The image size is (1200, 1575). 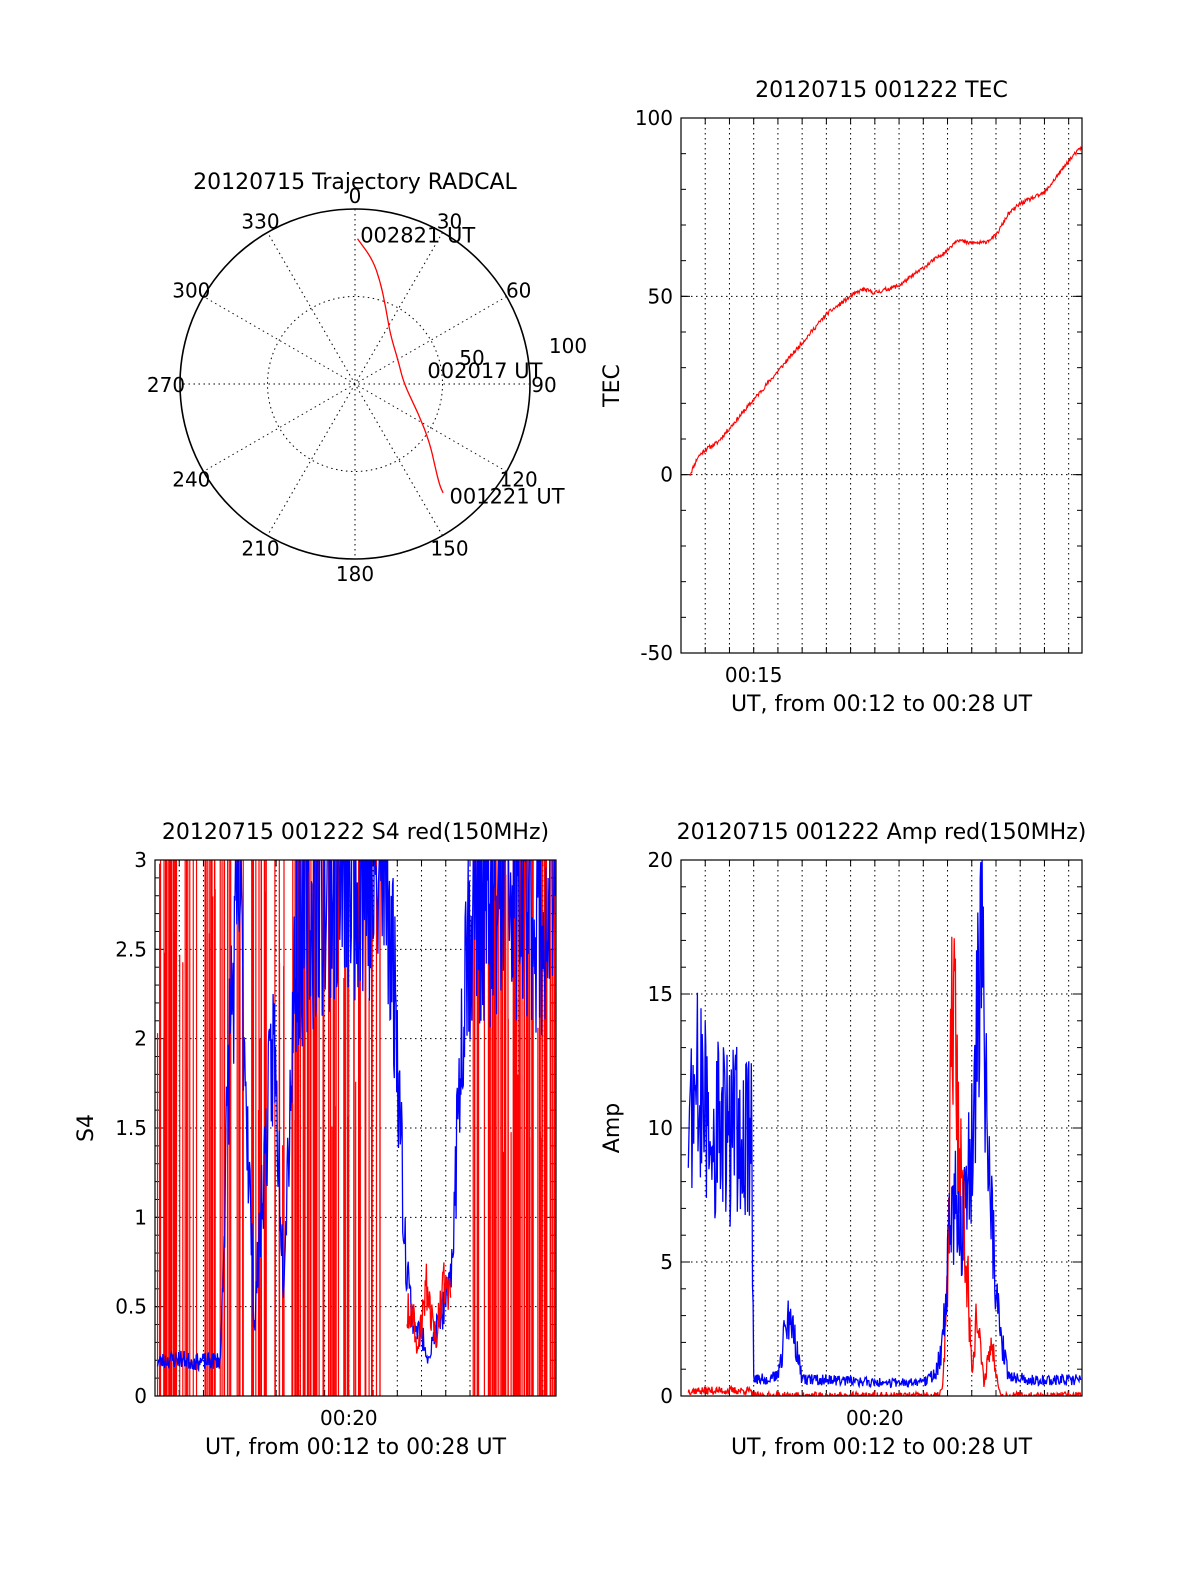 I want to click on time-annotation: 002017 UT, so click(x=484, y=371).